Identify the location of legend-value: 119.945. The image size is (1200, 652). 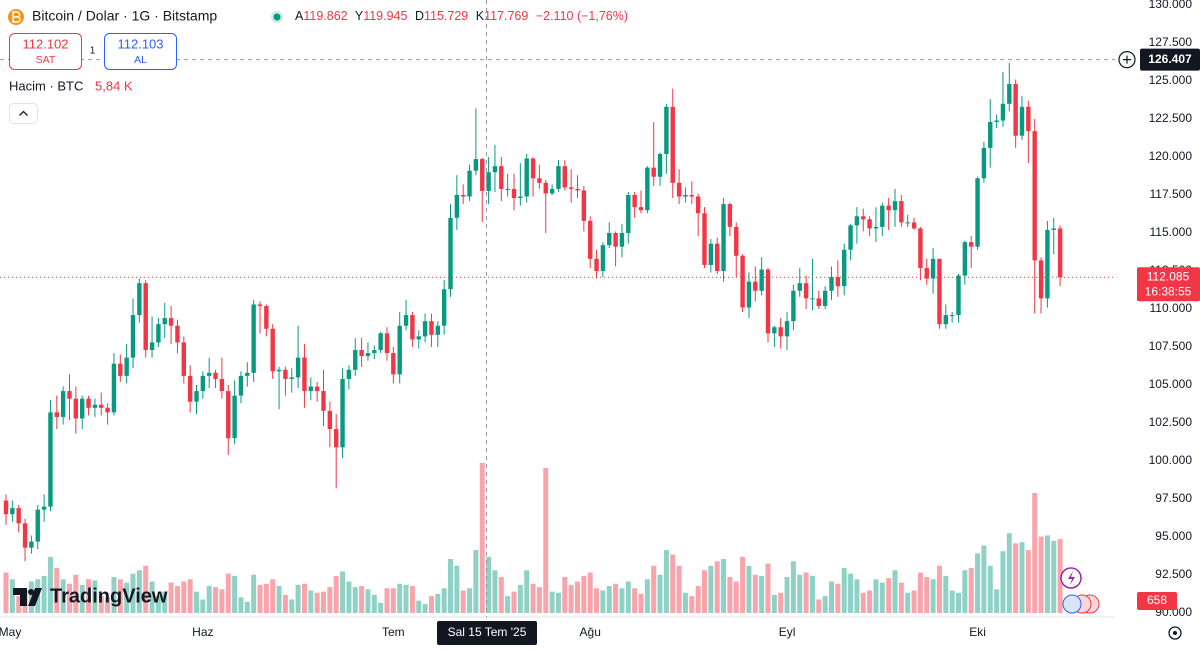
(385, 16).